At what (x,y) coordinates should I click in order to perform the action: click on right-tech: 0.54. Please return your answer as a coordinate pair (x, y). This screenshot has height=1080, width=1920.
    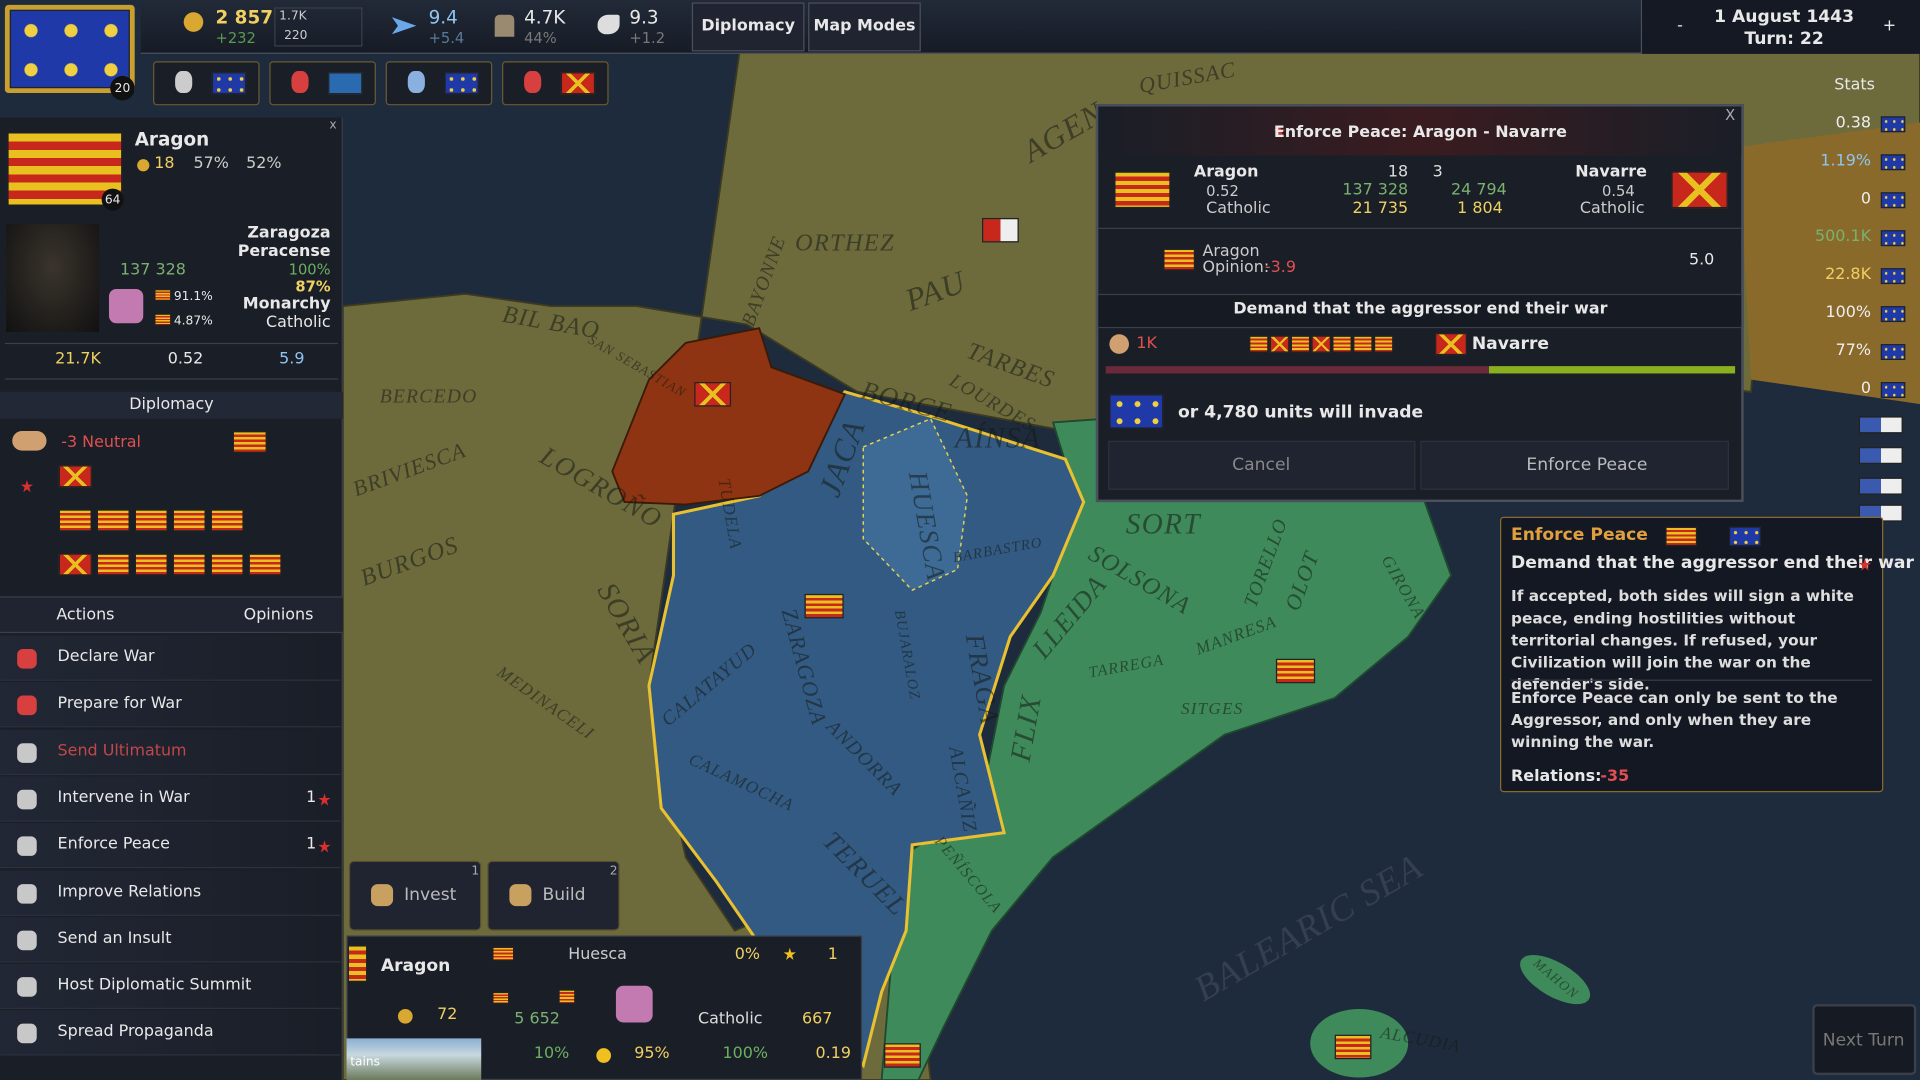
    Looking at the image, I should click on (1618, 191).